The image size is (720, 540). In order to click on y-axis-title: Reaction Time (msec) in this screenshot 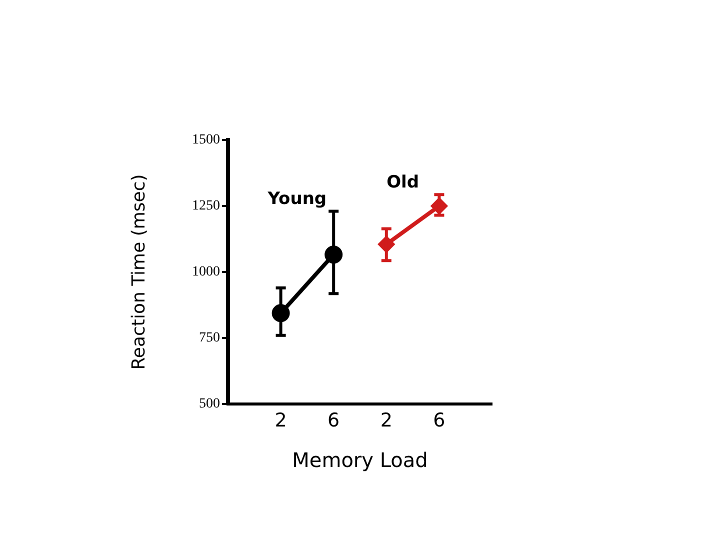, I will do `click(139, 272)`.